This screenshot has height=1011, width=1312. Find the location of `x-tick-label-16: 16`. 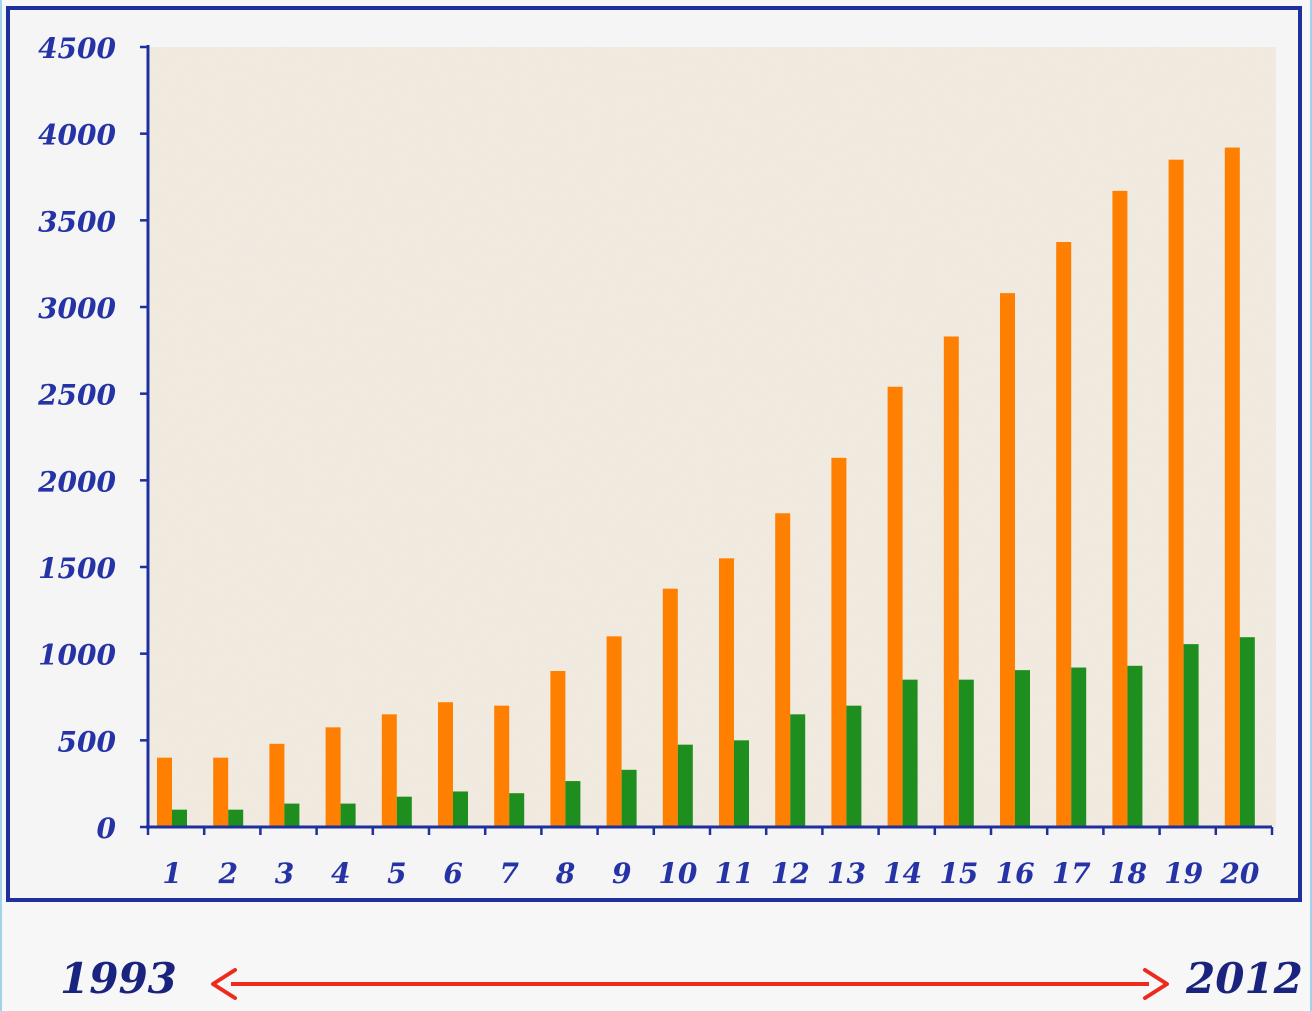

x-tick-label-16: 16 is located at coordinates (1015, 873).